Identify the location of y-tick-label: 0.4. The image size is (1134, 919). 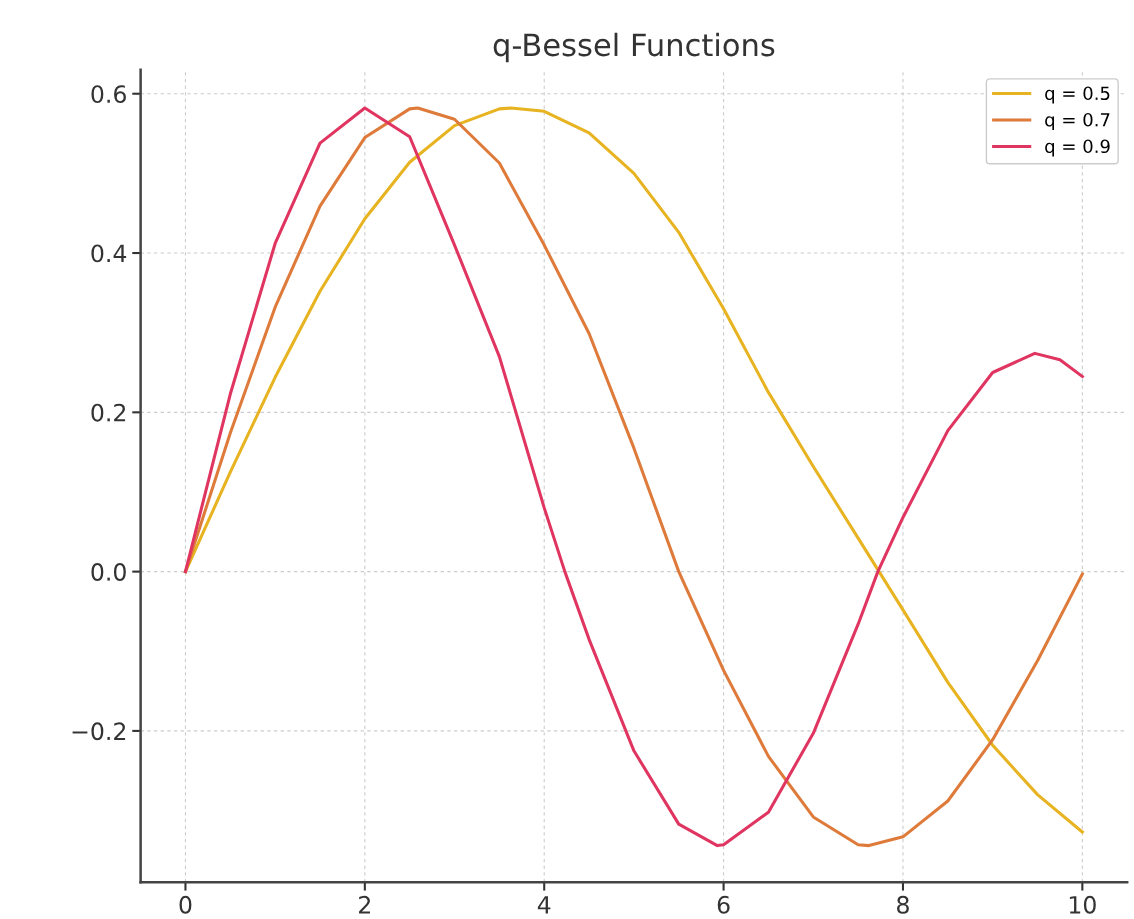
(109, 253).